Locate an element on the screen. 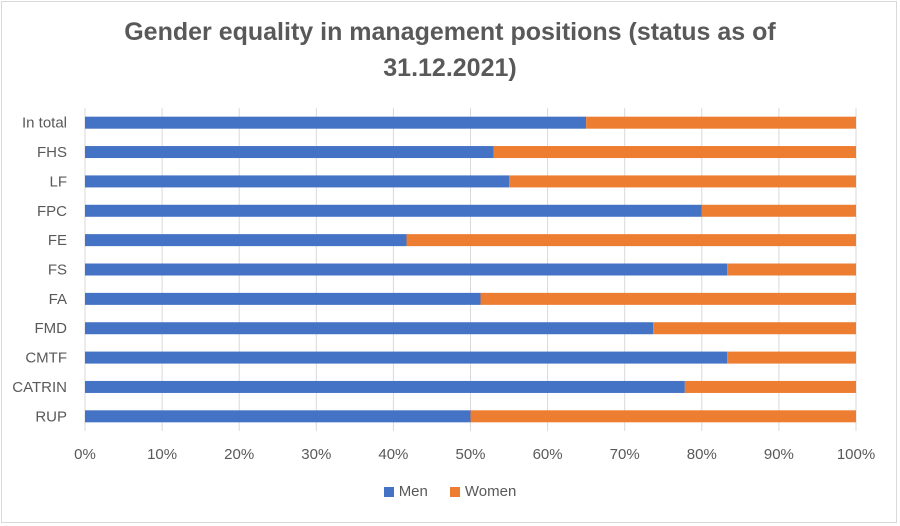 Image resolution: width=900 pixels, height=526 pixels. x-tick-label: 50% is located at coordinates (470, 454).